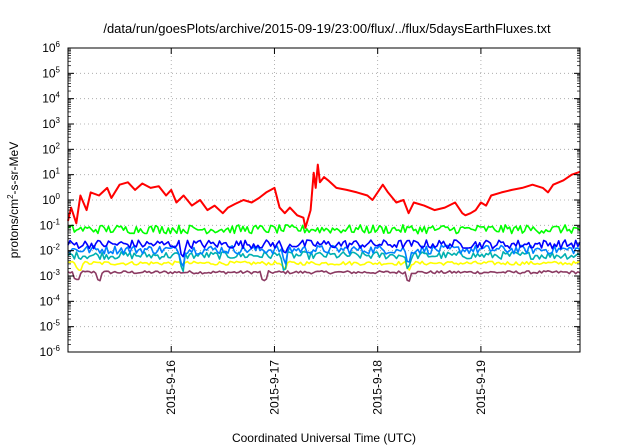  I want to click on y-tick-label: 10⁵, so click(51, 72).